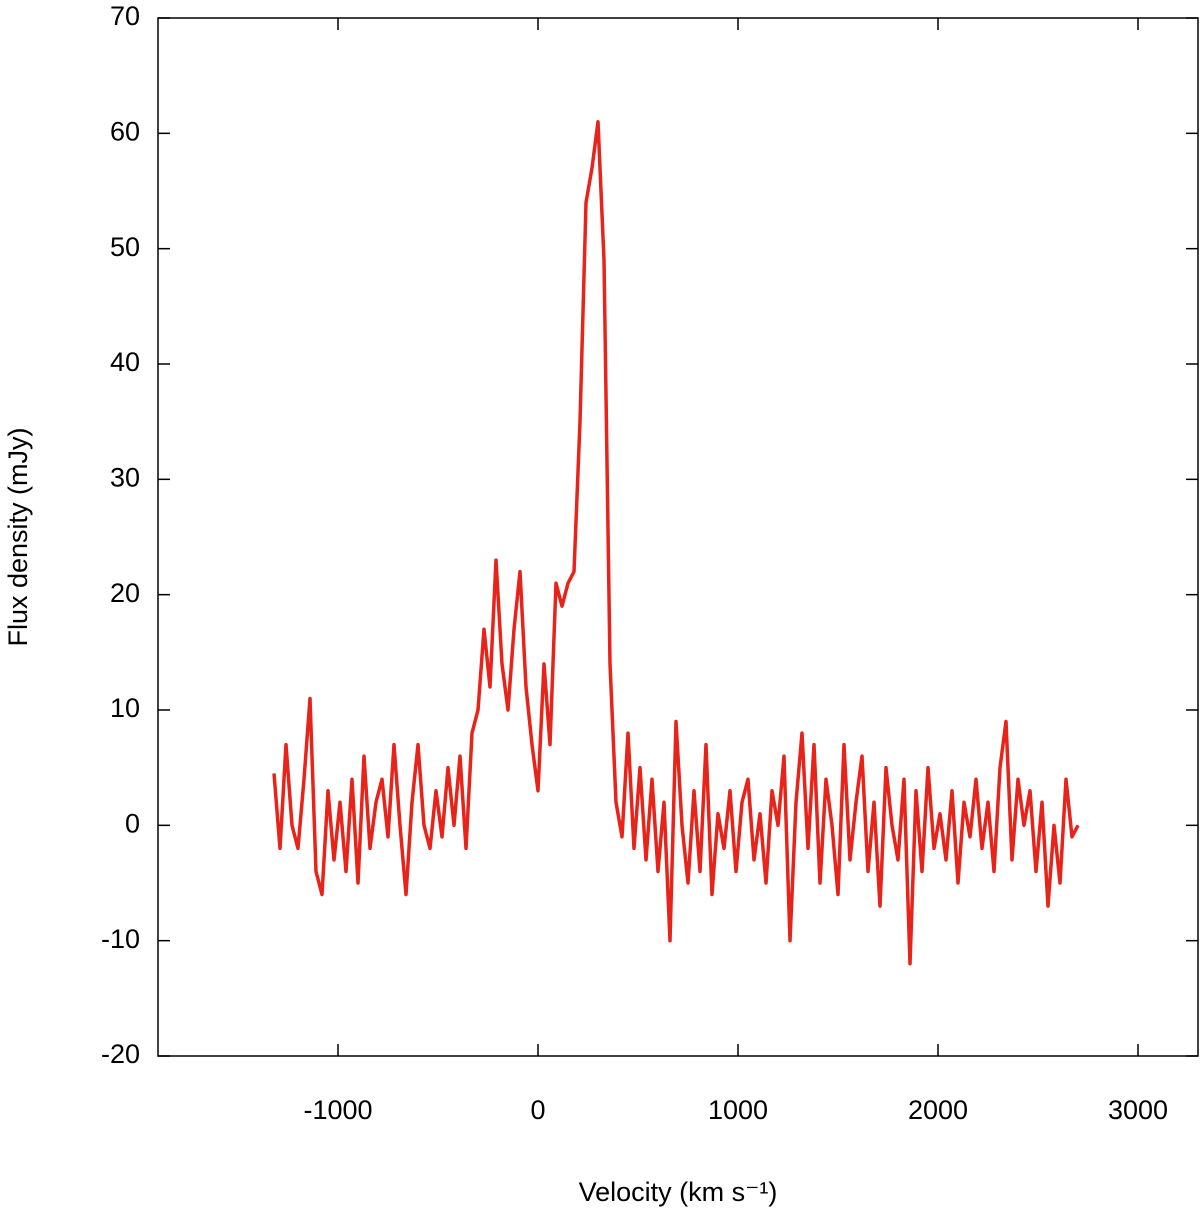 The width and height of the screenshot is (1200, 1215). Describe the element at coordinates (125, 477) in the screenshot. I see `y-tick-label: 30` at that location.